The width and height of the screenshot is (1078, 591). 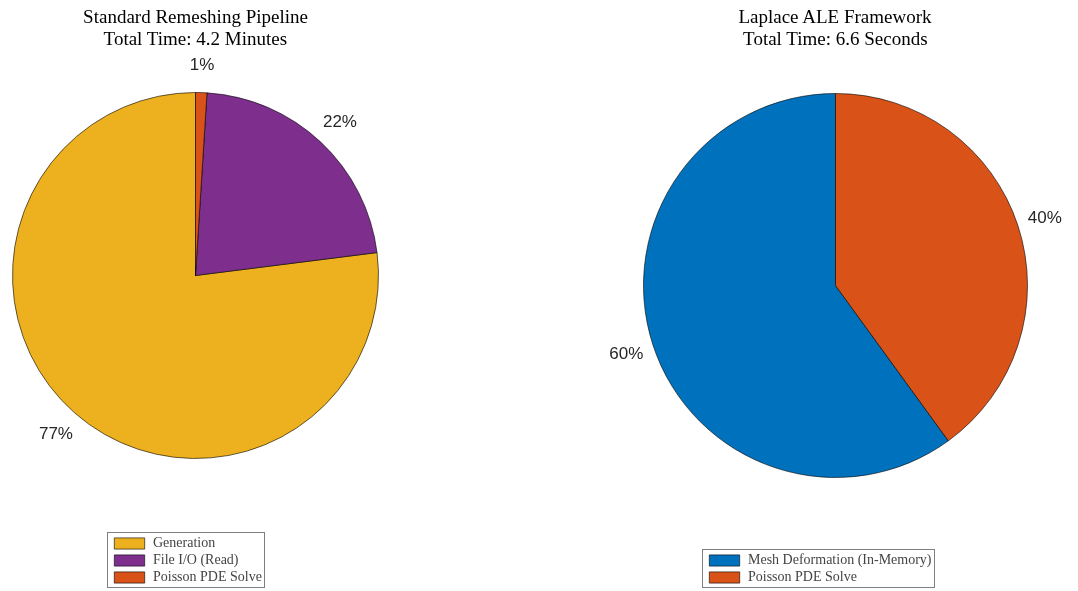 What do you see at coordinates (195, 16) in the screenshot?
I see `chart-title: Standard Remeshing Pipeline` at bounding box center [195, 16].